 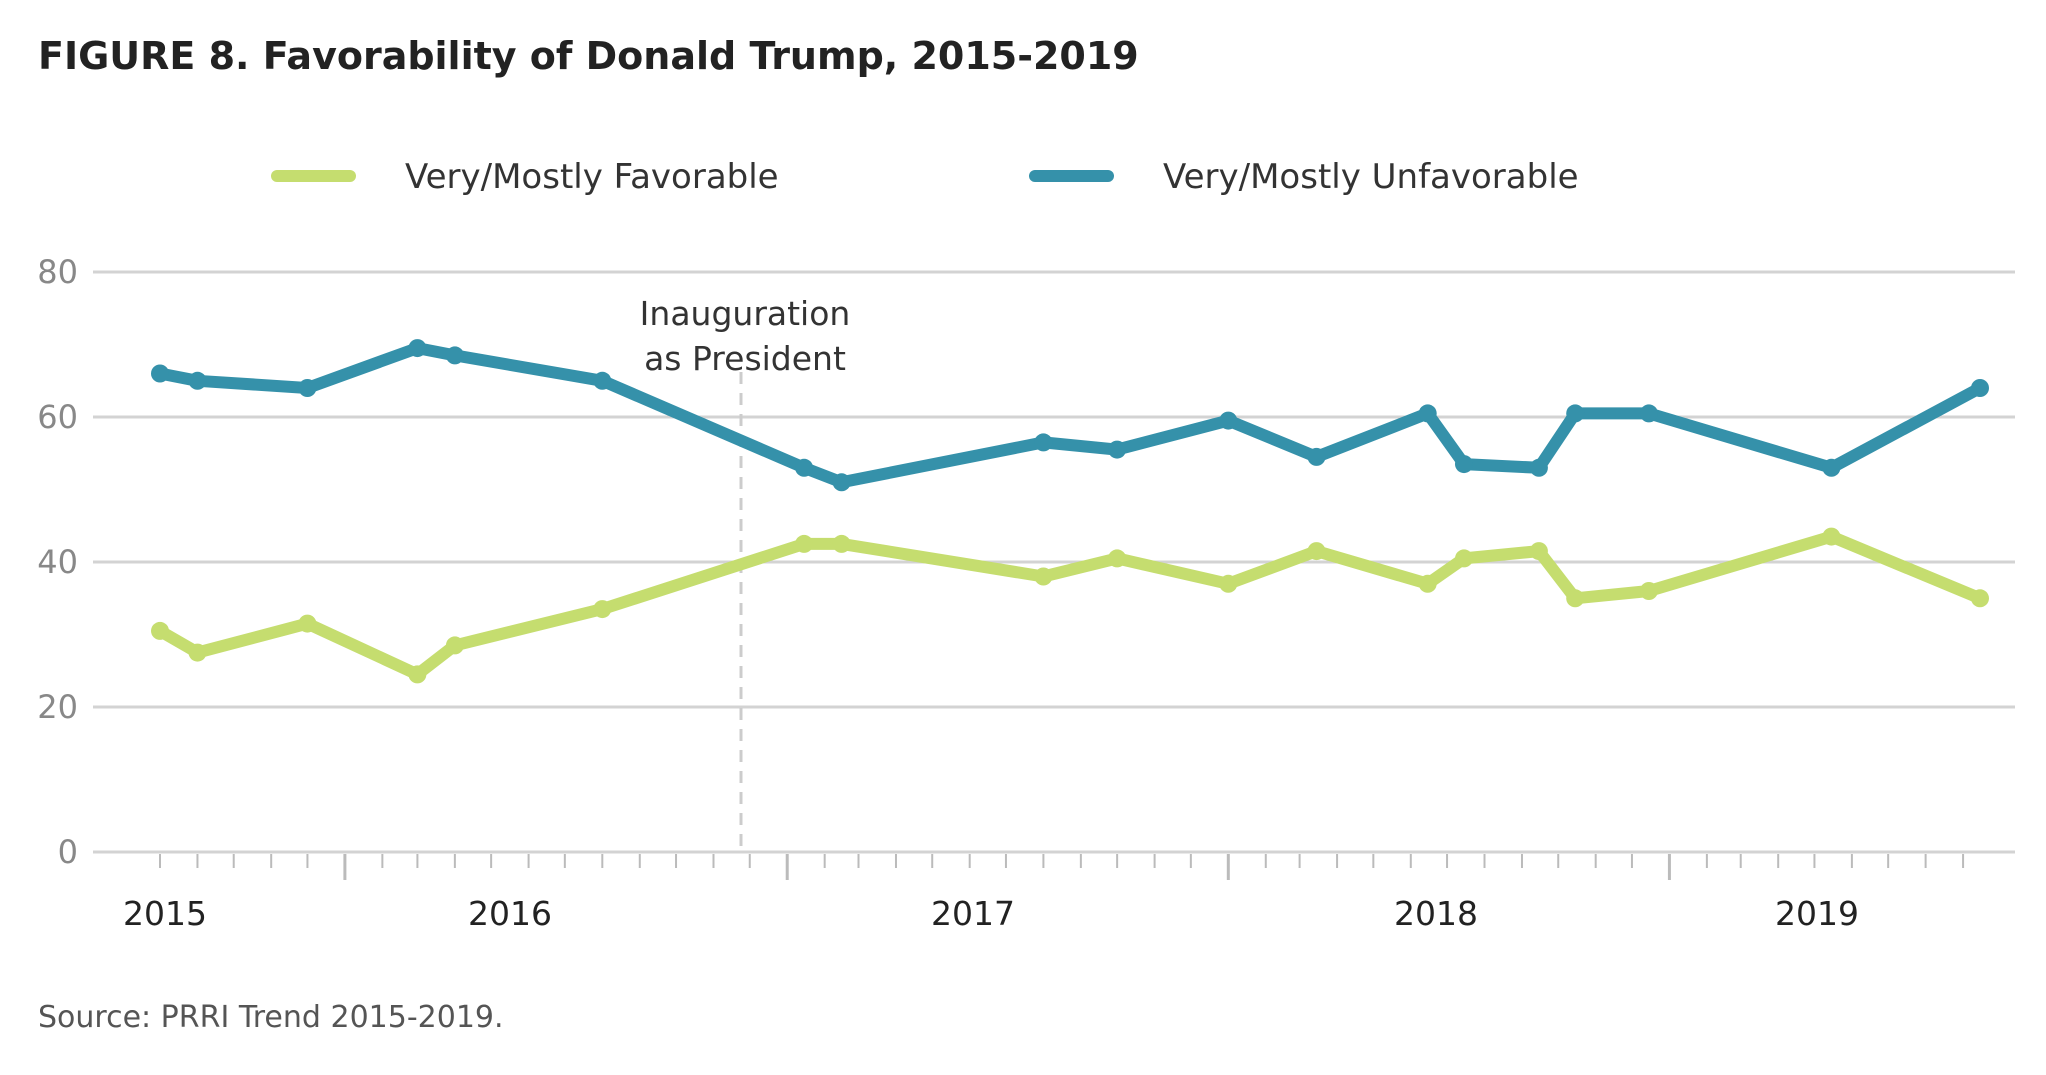 What do you see at coordinates (57, 417) in the screenshot?
I see `y-tick-label-60: 60` at bounding box center [57, 417].